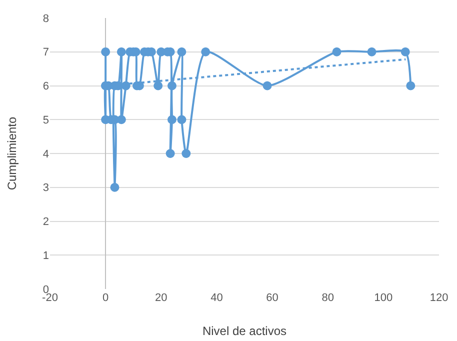 The image size is (457, 341). I want to click on x-axis-title: Nivel de activos, so click(244, 331).